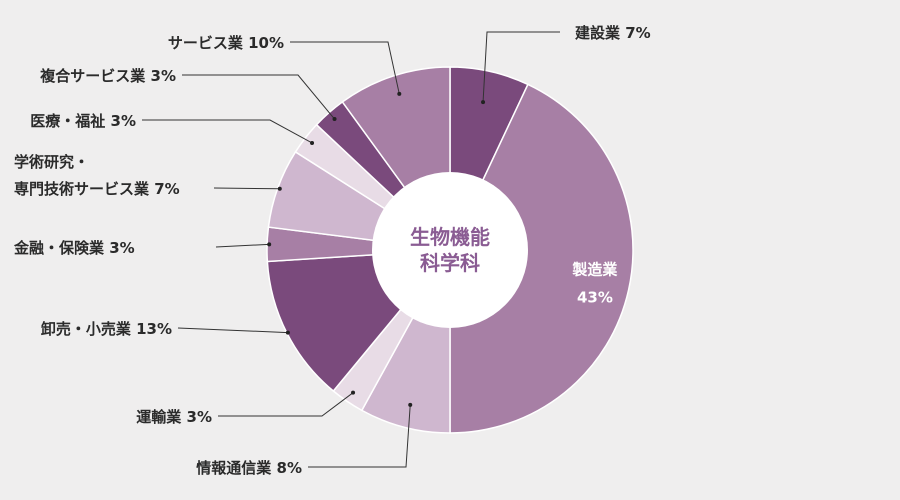 This screenshot has height=500, width=900. What do you see at coordinates (107, 76) in the screenshot?
I see `slice-label-8: 複合サービス業 3%` at bounding box center [107, 76].